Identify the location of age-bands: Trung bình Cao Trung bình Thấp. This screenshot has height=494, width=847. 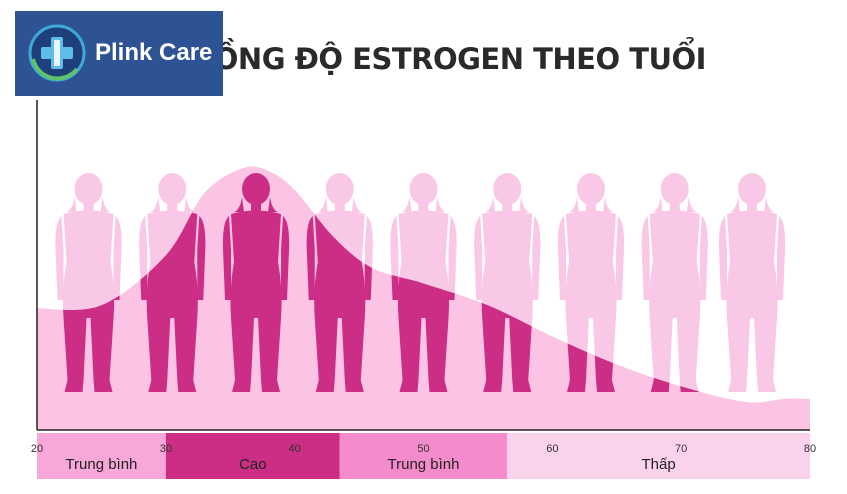
(423, 456).